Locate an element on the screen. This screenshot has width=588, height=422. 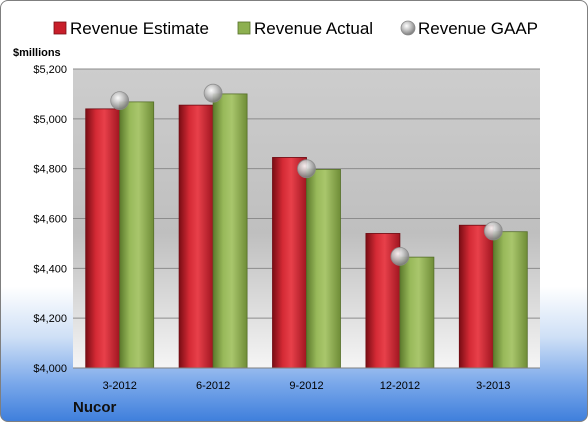
x-tick-label: 3-2012 is located at coordinates (120, 386).